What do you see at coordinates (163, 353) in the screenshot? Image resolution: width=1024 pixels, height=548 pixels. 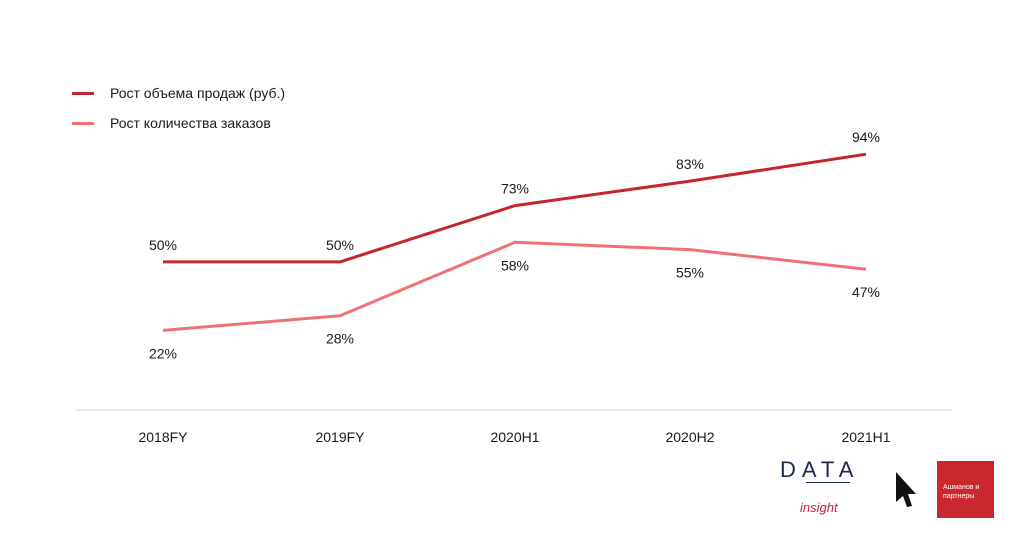 I see `data-label-s1-0: 22%` at bounding box center [163, 353].